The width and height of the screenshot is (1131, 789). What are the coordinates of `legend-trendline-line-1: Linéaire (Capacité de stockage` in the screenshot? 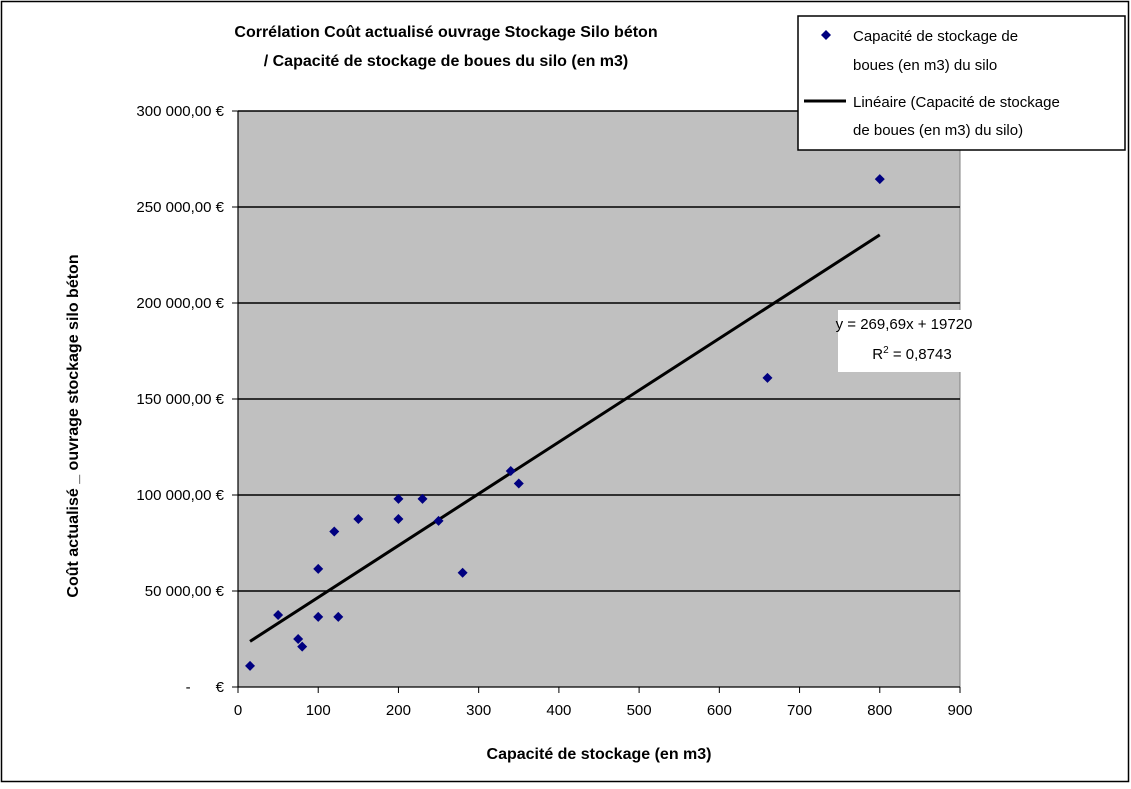 It's located at (956, 102).